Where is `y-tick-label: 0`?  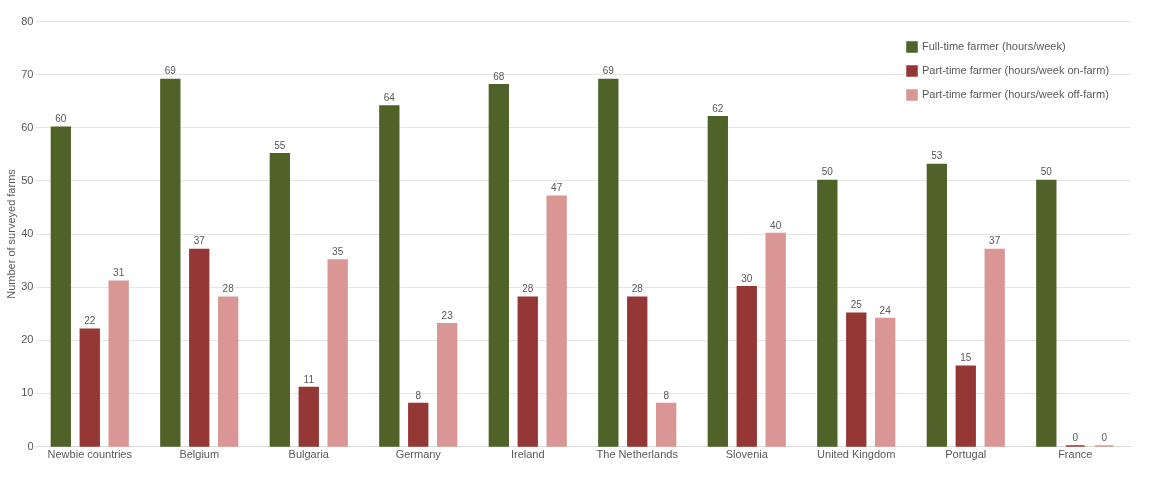 y-tick-label: 0 is located at coordinates (30, 445).